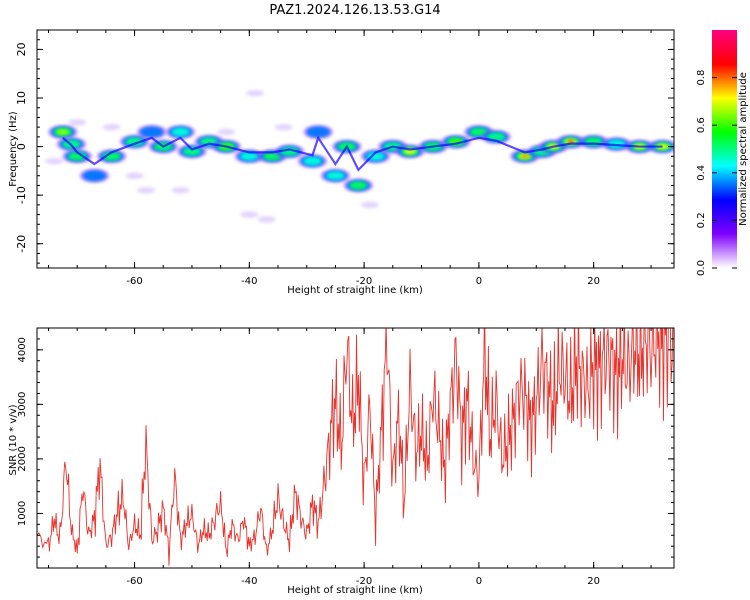  What do you see at coordinates (21, 98) in the screenshot?
I see `y-tick-label: 10` at bounding box center [21, 98].